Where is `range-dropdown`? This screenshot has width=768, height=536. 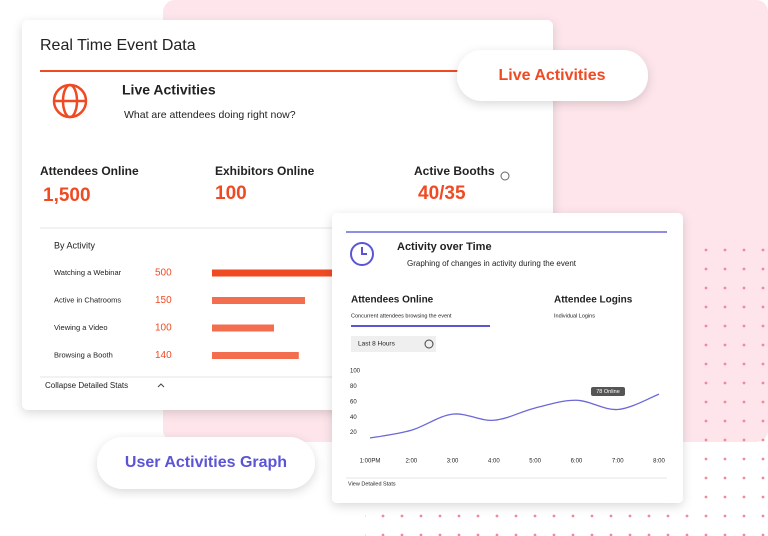 range-dropdown is located at coordinates (393, 344).